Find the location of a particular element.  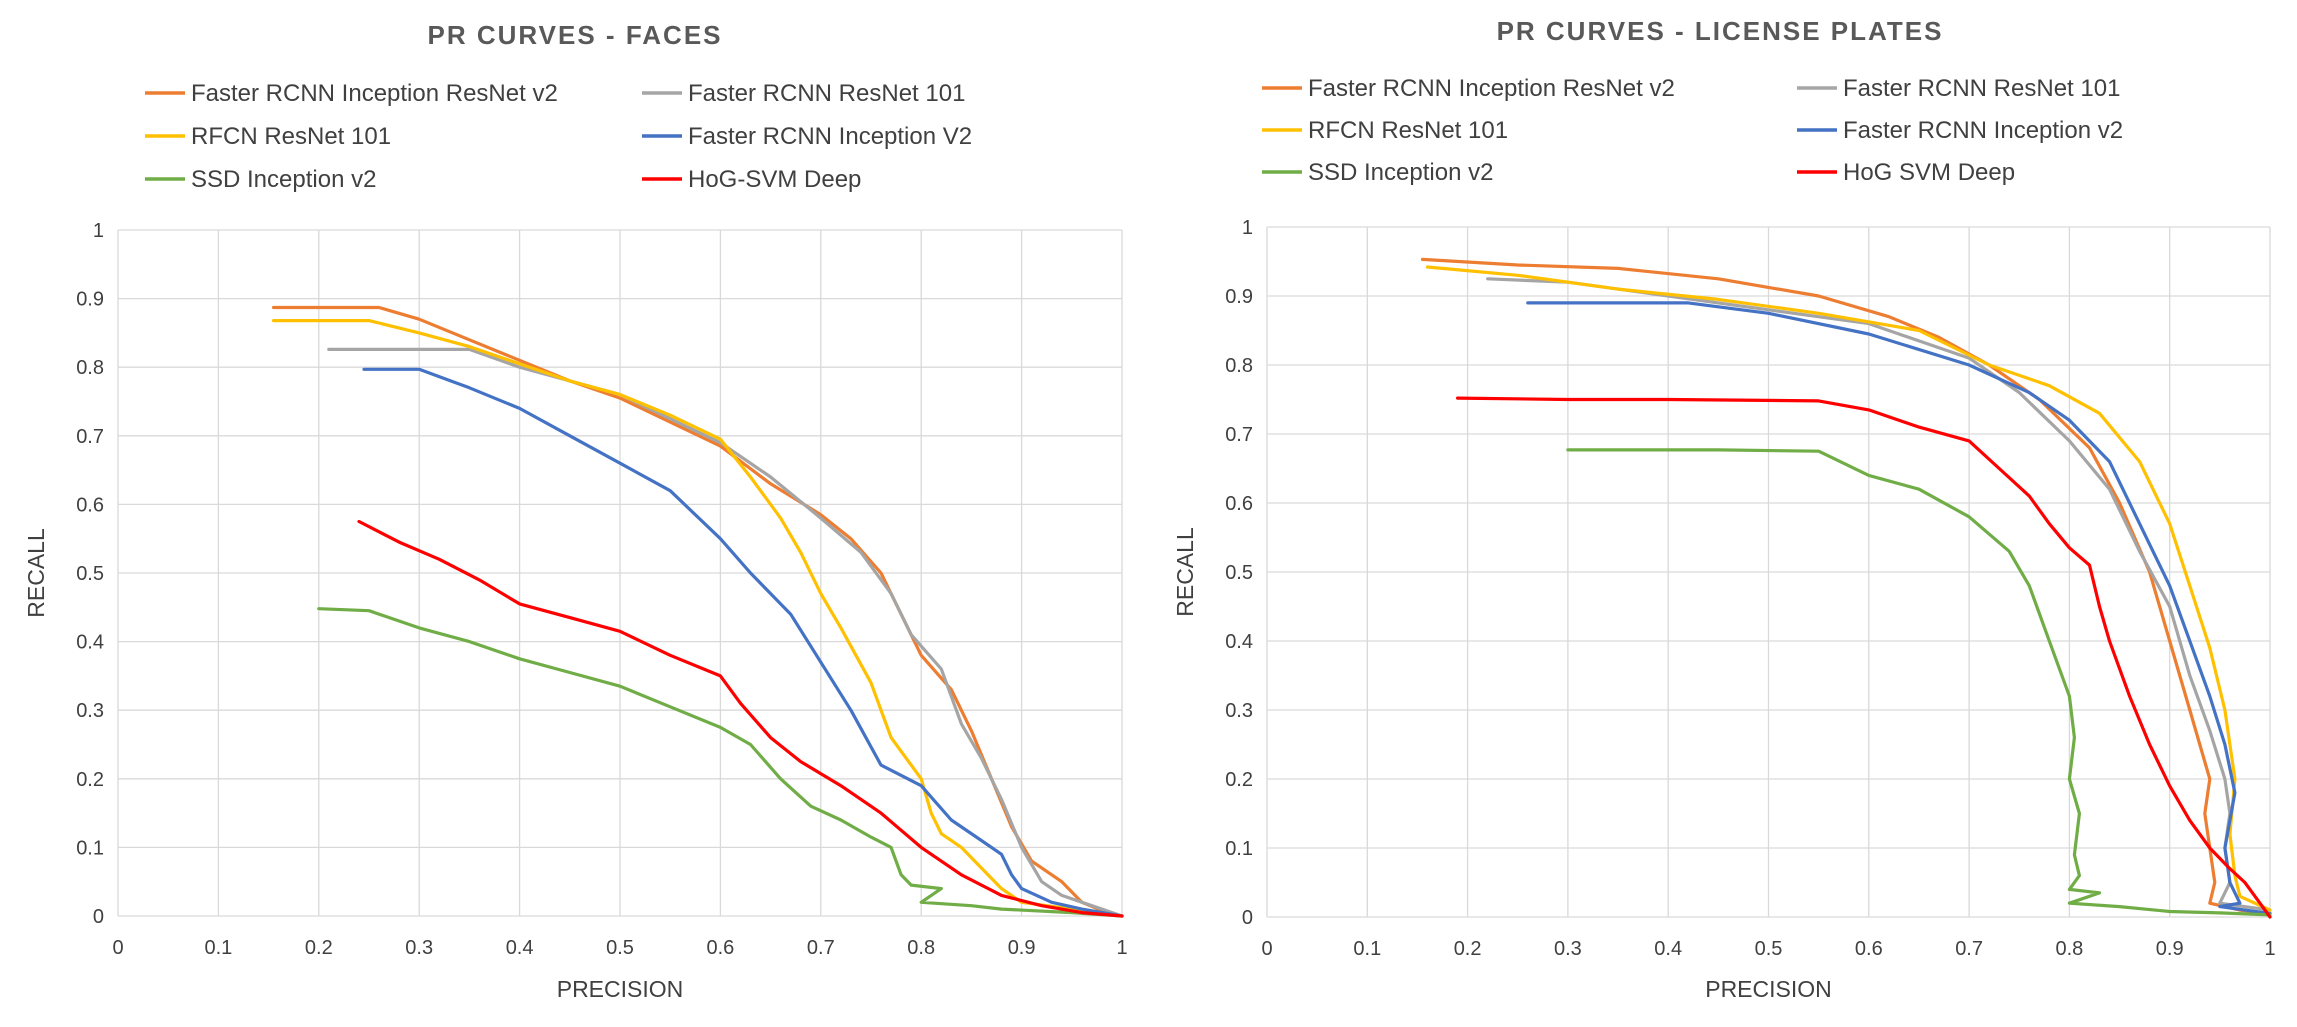

chart-title: PR CURVES - LICENSE PLATES is located at coordinates (1720, 31).